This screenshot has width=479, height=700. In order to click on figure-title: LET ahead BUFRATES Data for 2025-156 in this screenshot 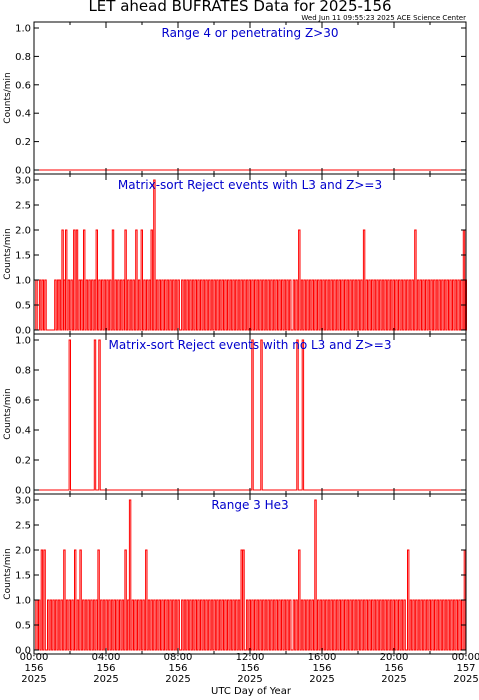, I will do `click(239, 7)`.